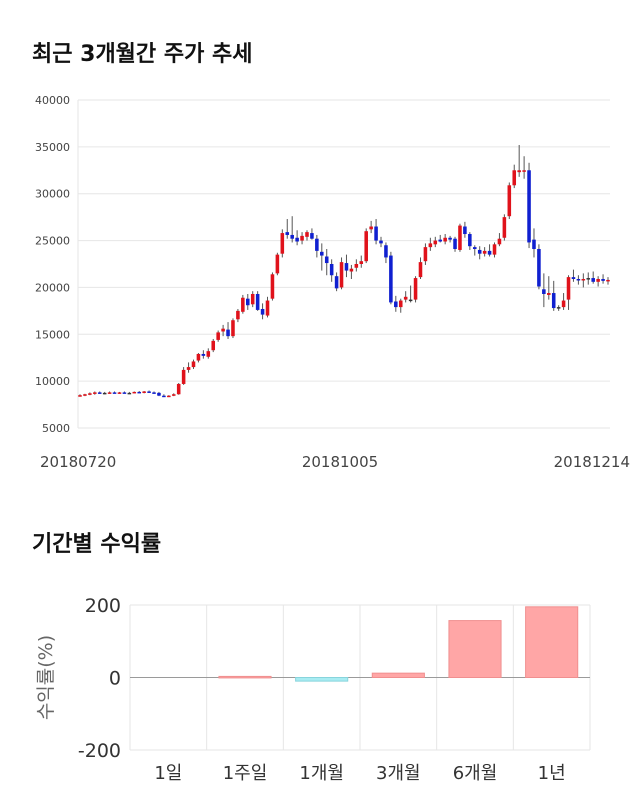  Describe the element at coordinates (52, 381) in the screenshot. I see `price-y-tick-label: 10000` at that location.